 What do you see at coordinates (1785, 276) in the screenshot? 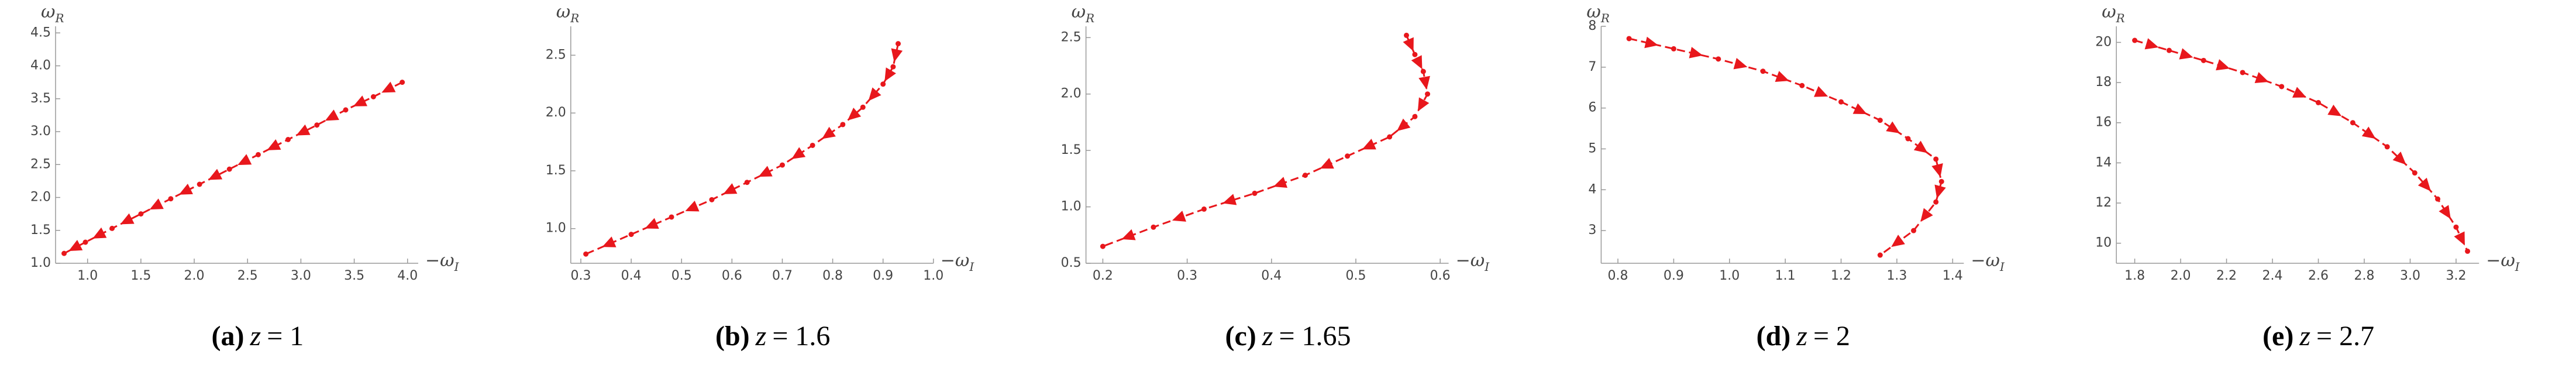
I see `x-tick-label: 1.1` at bounding box center [1785, 276].